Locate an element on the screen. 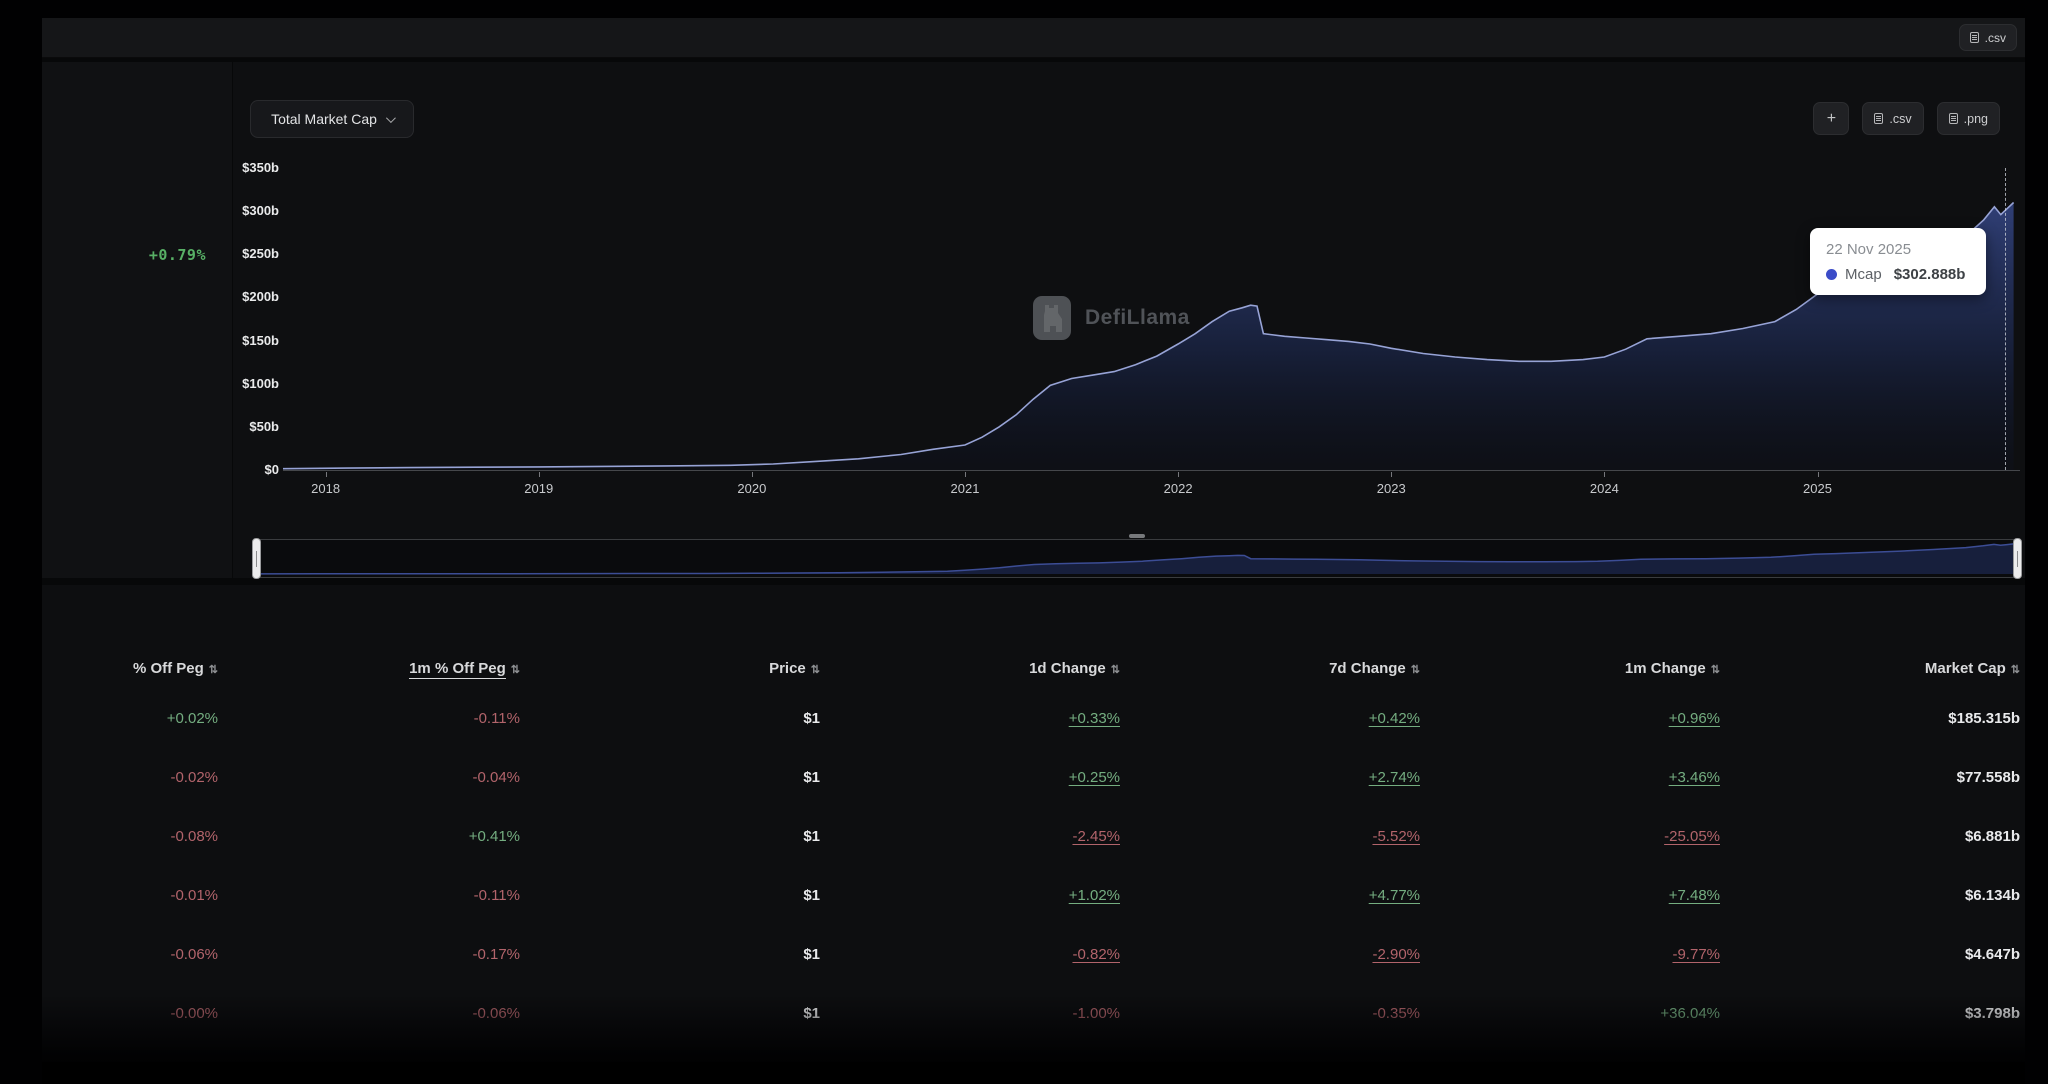 The height and width of the screenshot is (1084, 2048). column-header-7d-change: 7d Change ⇅ is located at coordinates (1270, 668).